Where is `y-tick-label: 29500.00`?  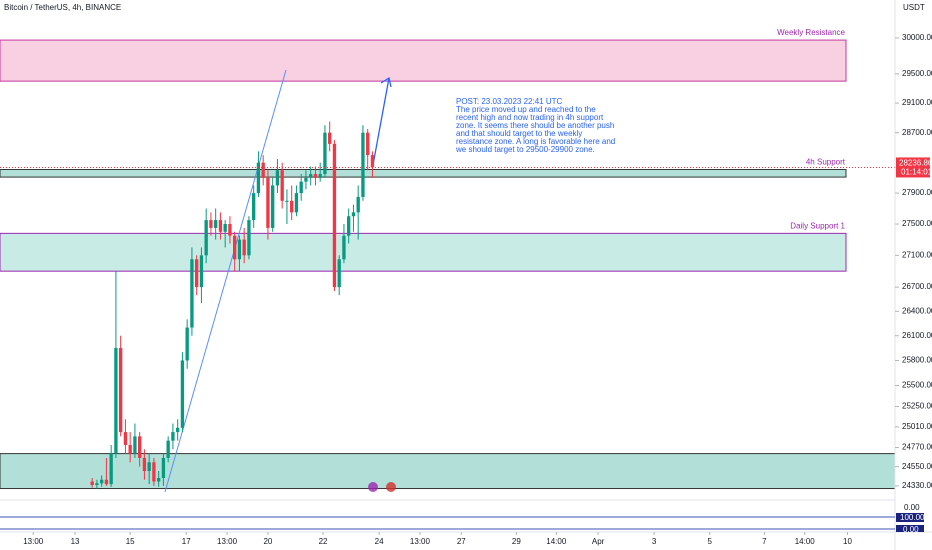
y-tick-label: 29500.00 is located at coordinates (917, 73).